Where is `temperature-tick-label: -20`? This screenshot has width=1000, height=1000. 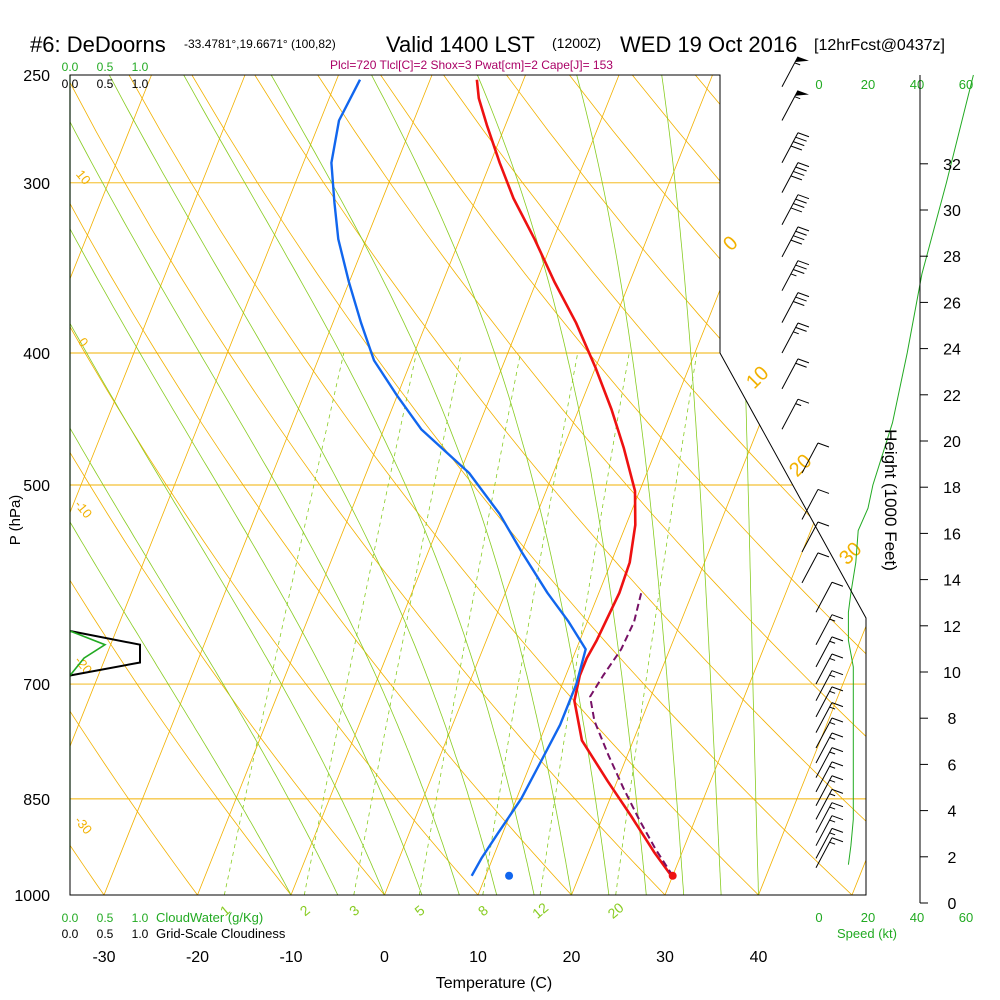
temperature-tick-label: -20 is located at coordinates (197, 957).